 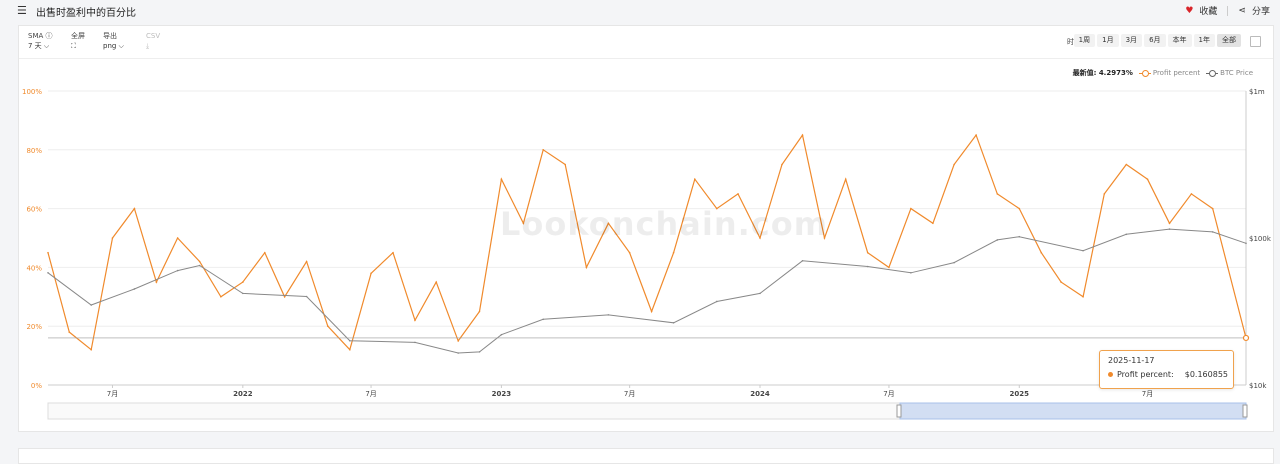 I want to click on download-icon: ⤓, so click(x=148, y=46).